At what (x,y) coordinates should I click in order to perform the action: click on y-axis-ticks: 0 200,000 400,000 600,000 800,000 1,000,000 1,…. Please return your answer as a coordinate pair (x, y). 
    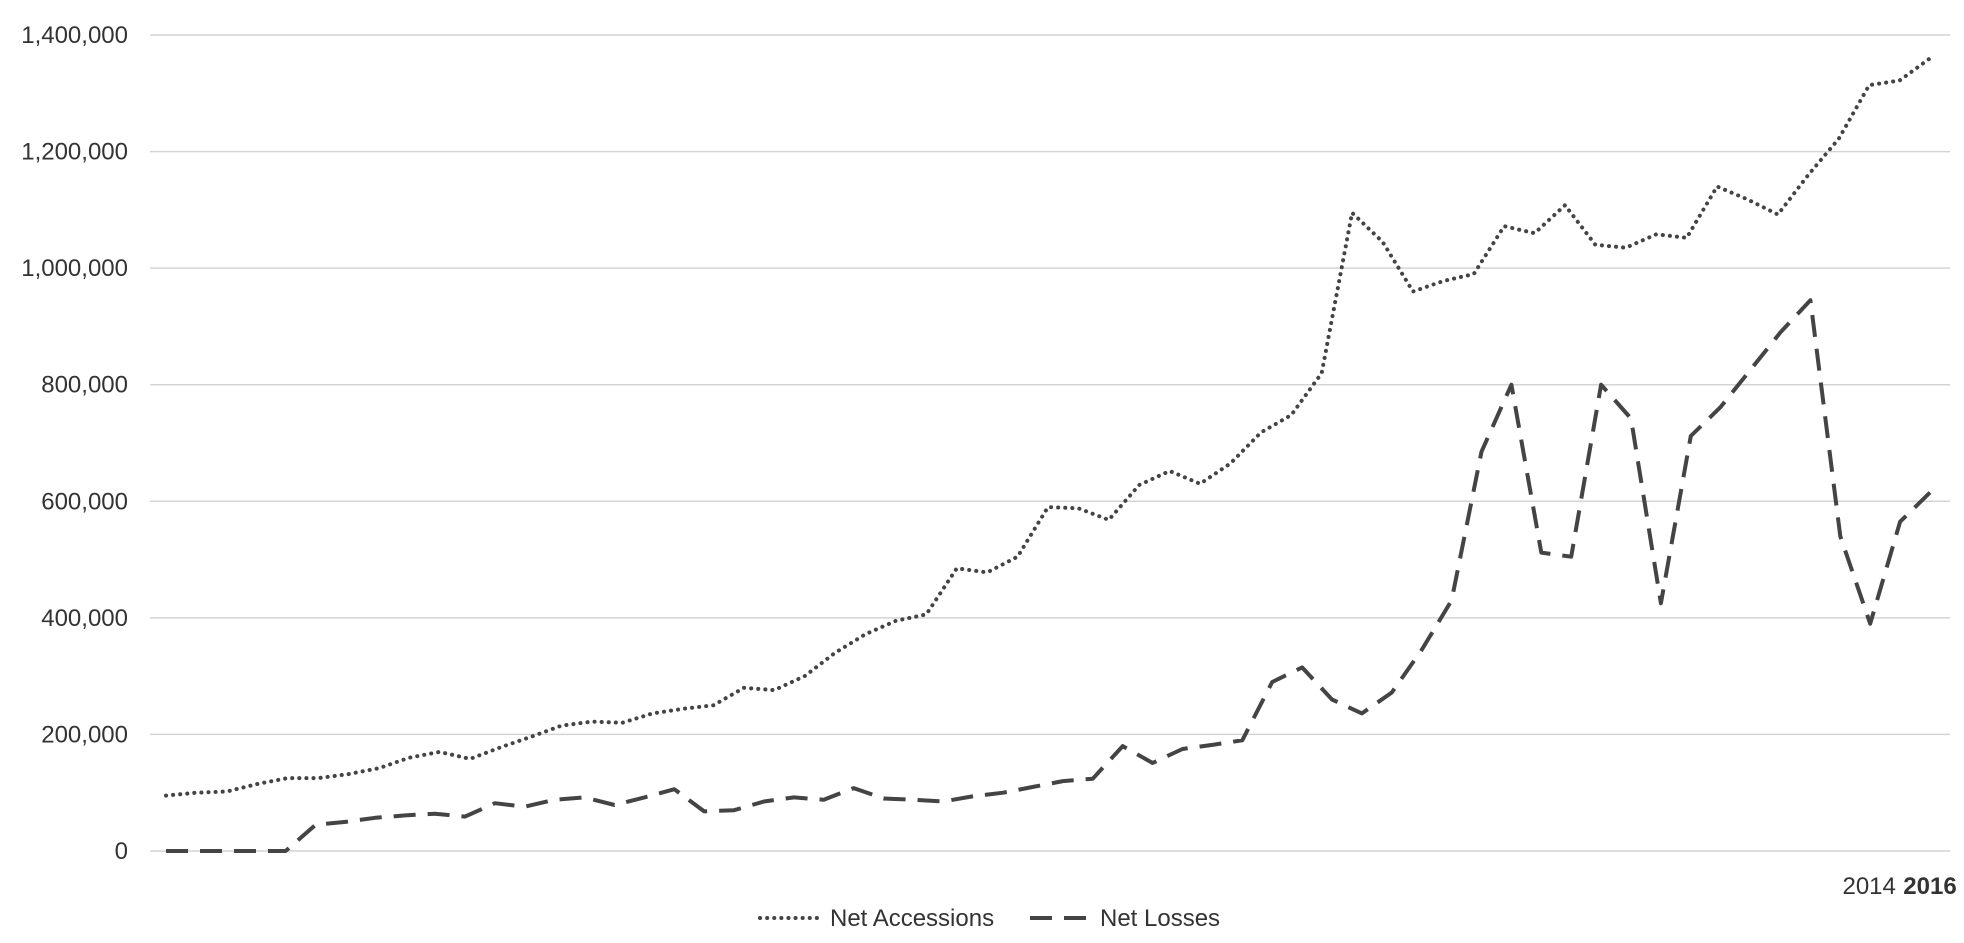
    Looking at the image, I should click on (74, 443).